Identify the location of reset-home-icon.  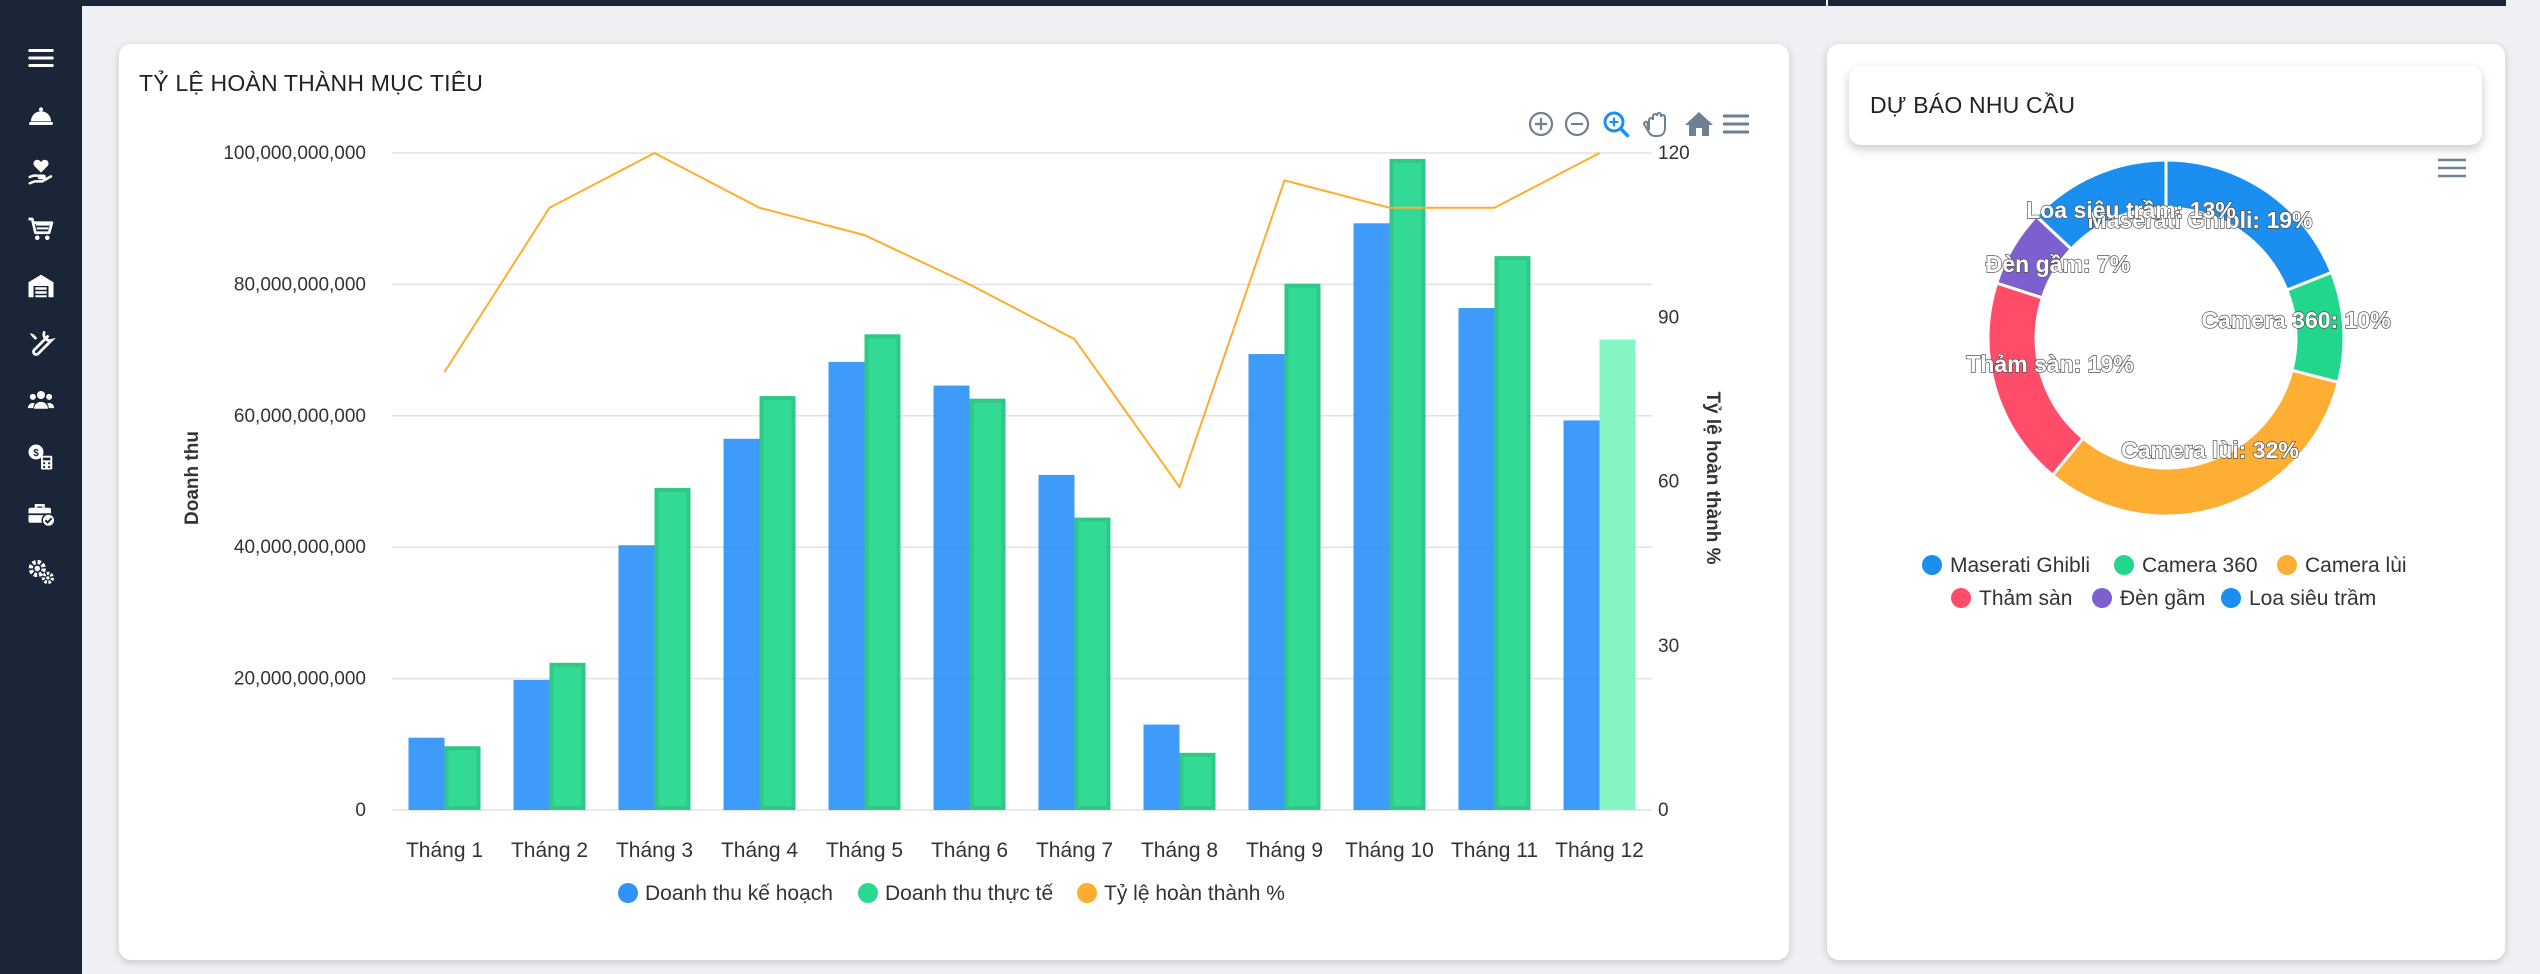
(1699, 124).